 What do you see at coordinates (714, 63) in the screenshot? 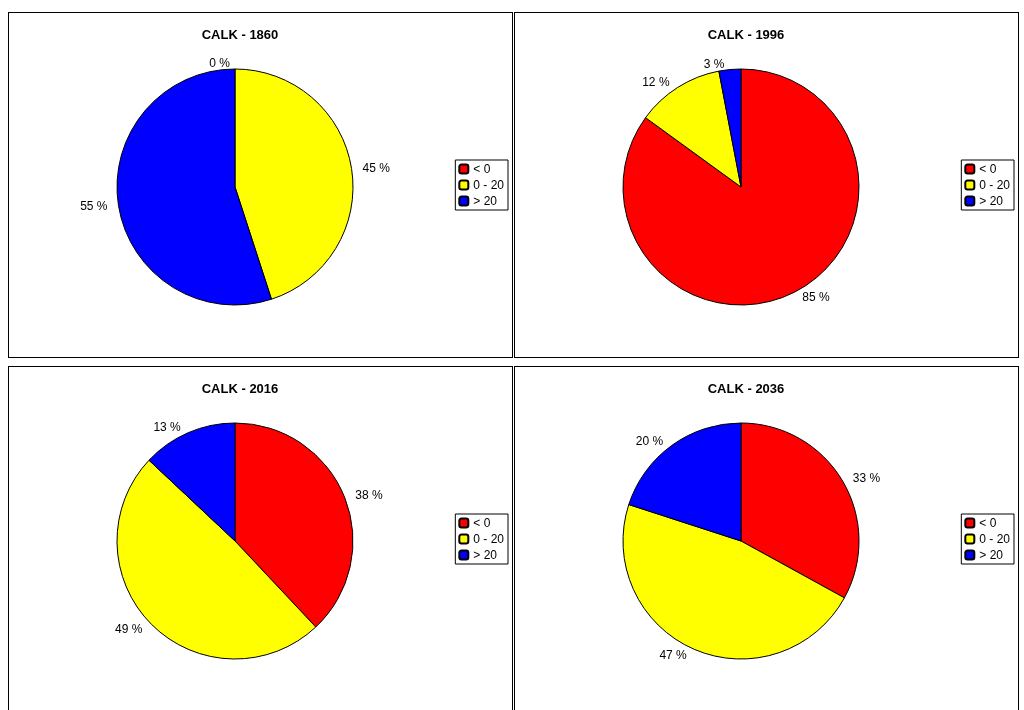
I see `data-label: 3 %` at bounding box center [714, 63].